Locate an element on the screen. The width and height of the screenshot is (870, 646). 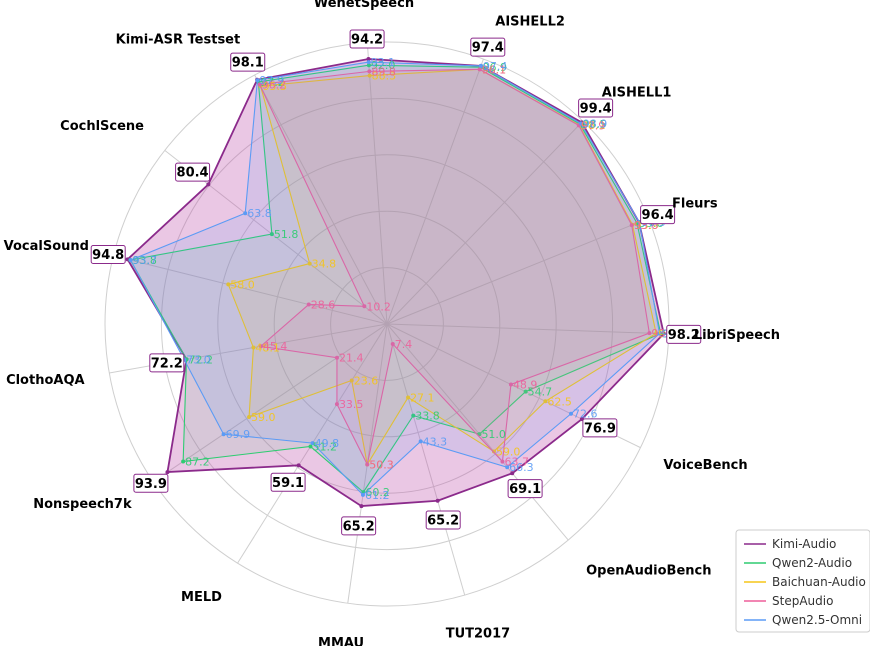
axis-label-cochlscene: CochlScene is located at coordinates (102, 126).